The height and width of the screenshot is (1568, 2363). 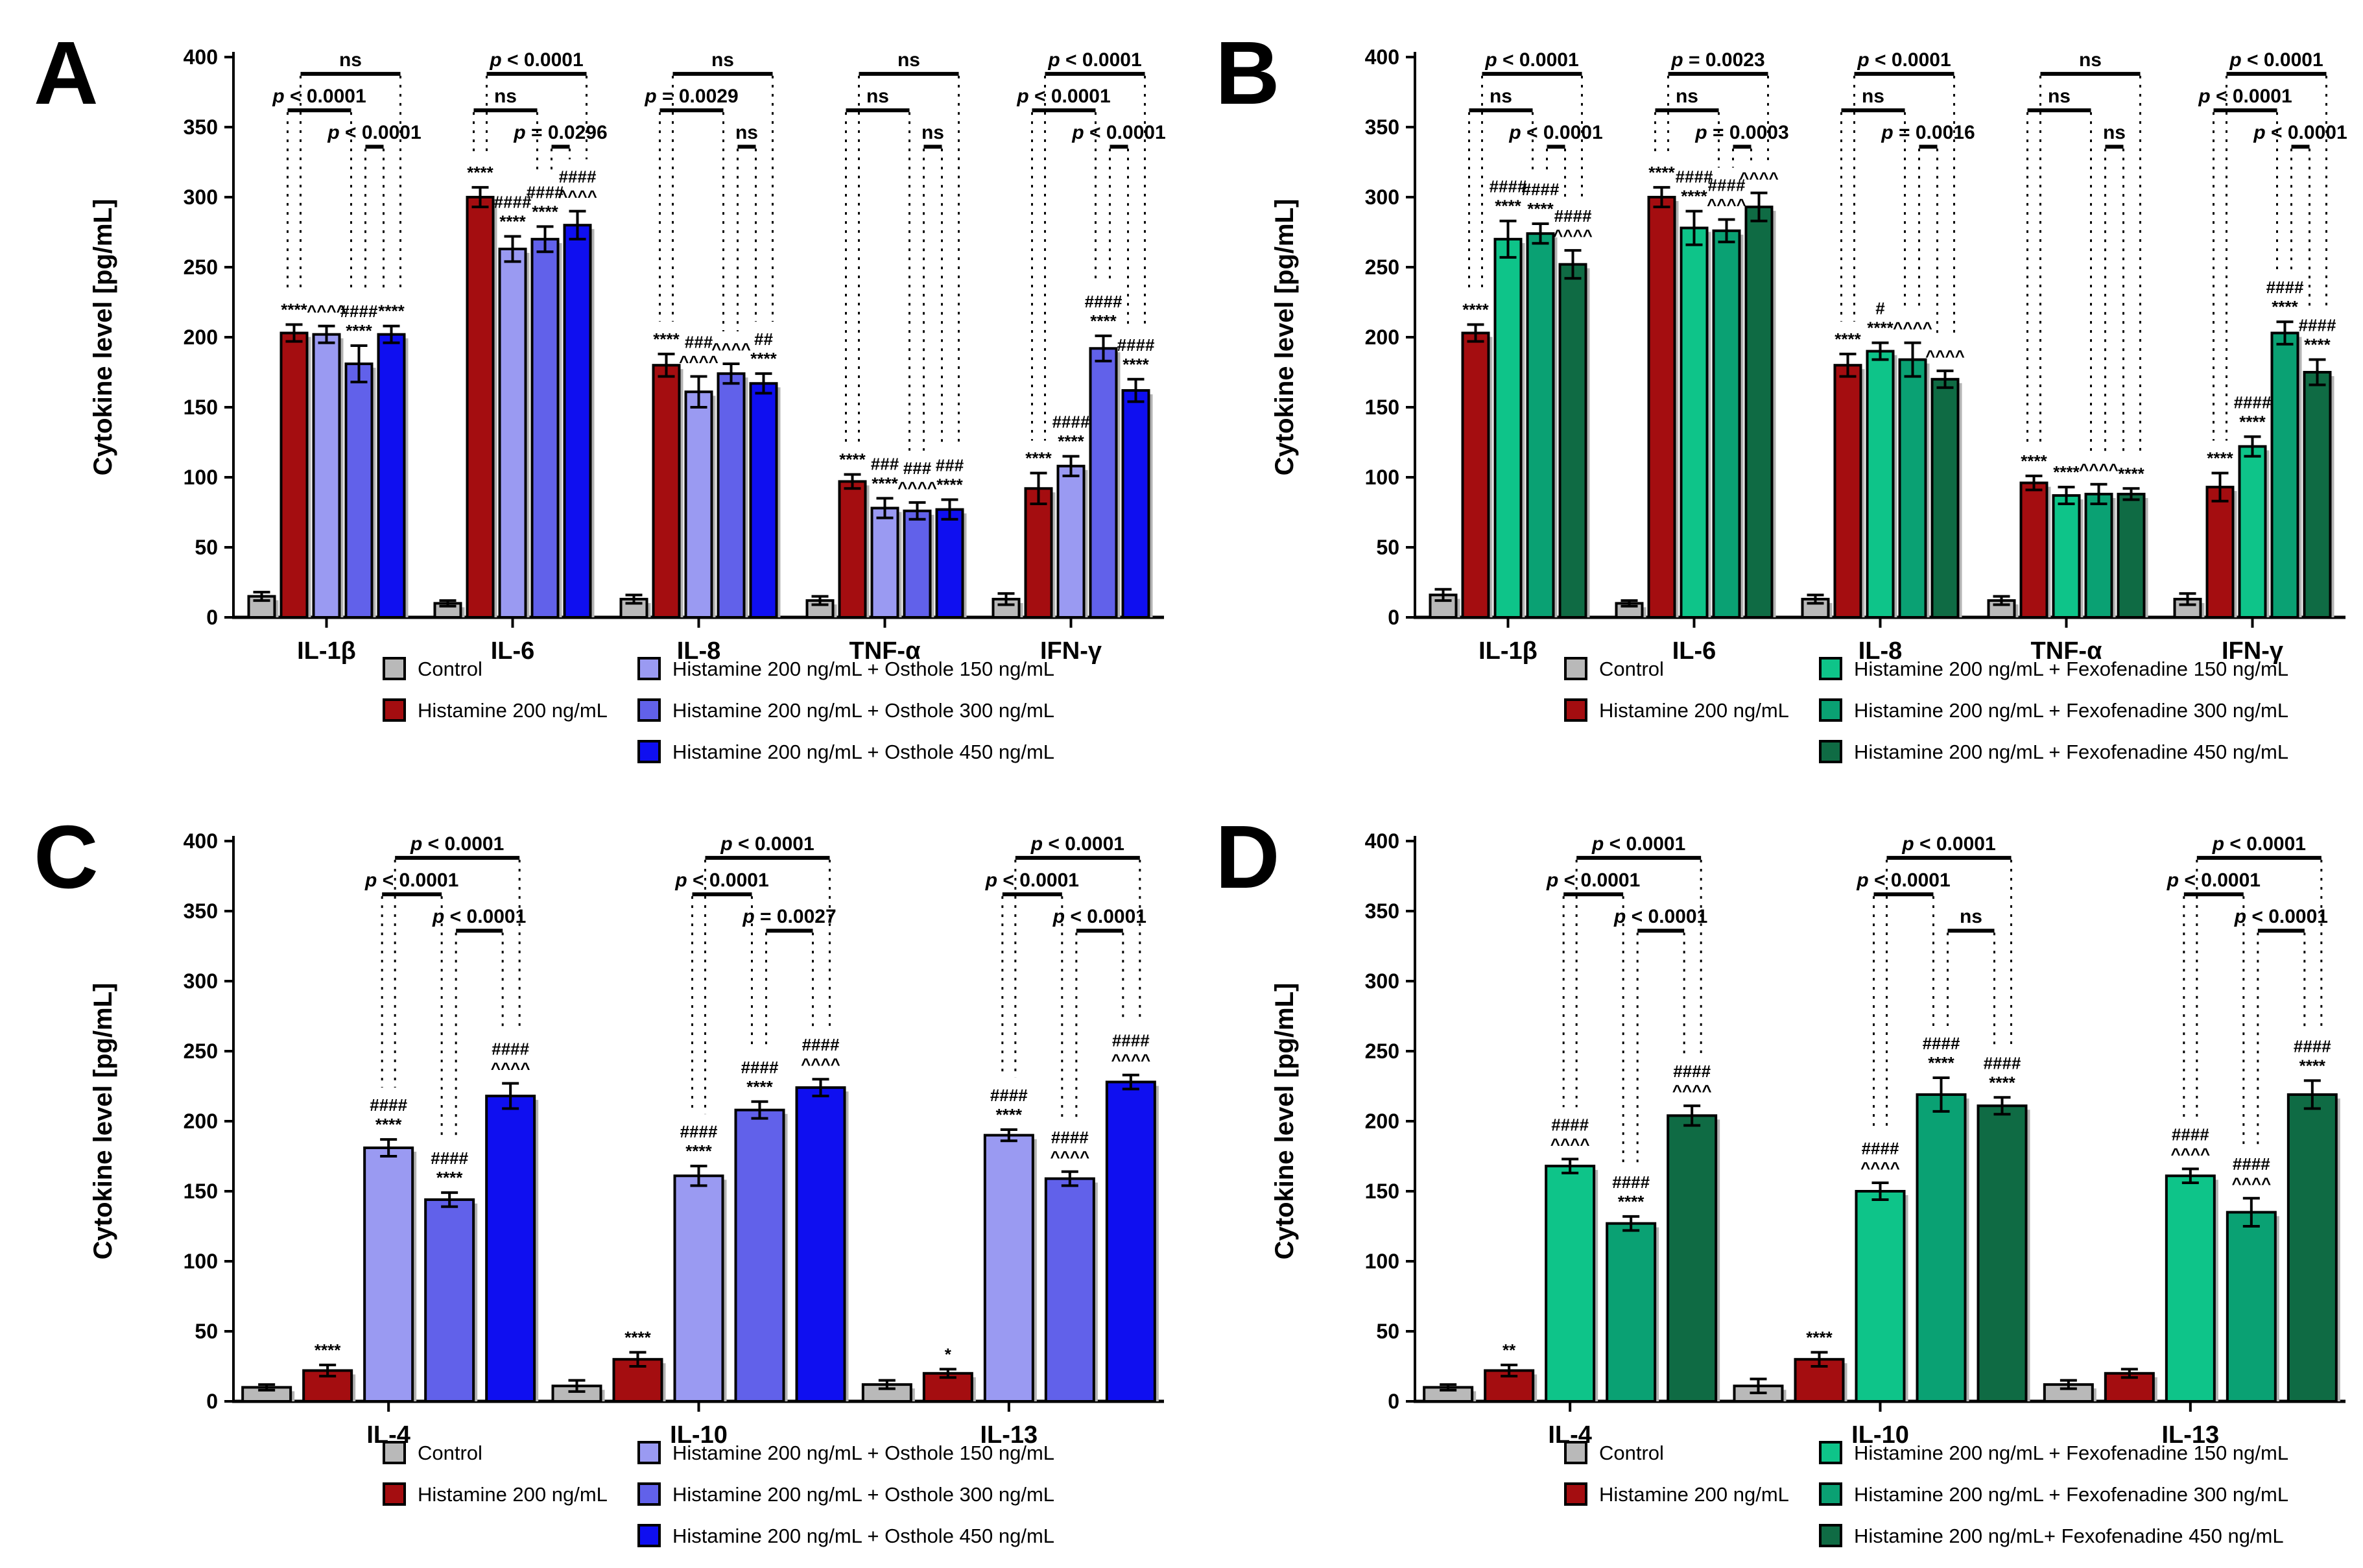 What do you see at coordinates (1676, 1494) in the screenshot?
I see `legend-item: Histamine 200 ng/mL` at bounding box center [1676, 1494].